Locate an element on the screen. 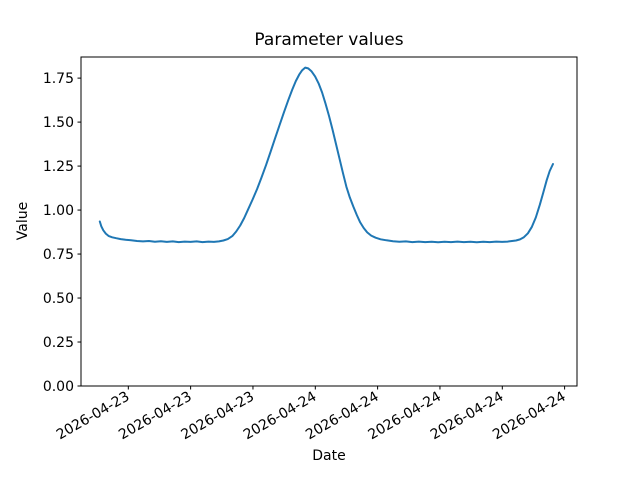 The image size is (640, 480). y-tick-label: 1.25 is located at coordinates (58, 167).